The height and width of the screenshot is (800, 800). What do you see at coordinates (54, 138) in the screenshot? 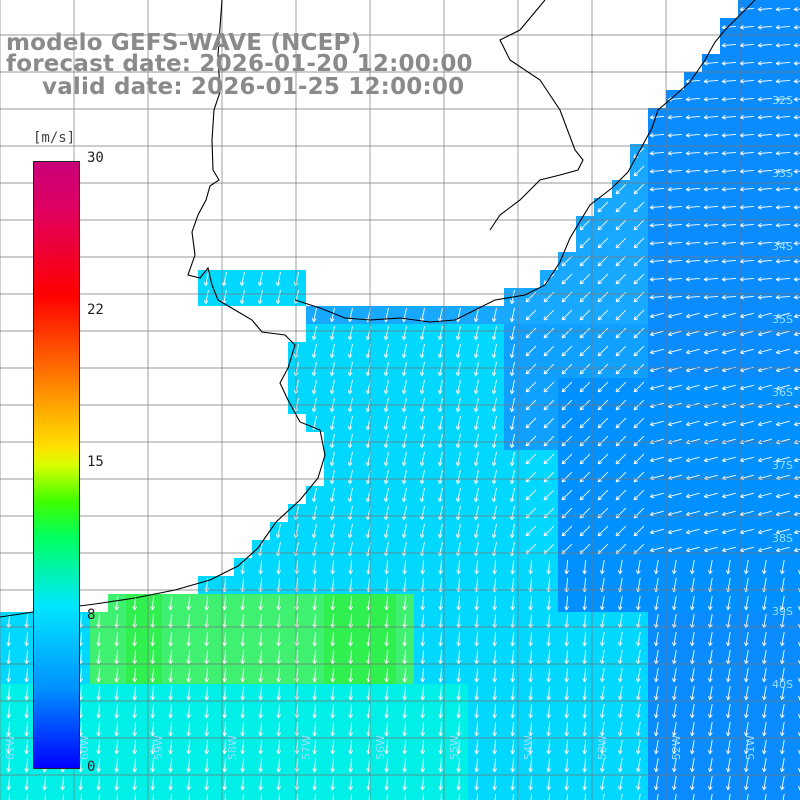
I see `colorbar-unit: [m/s]` at bounding box center [54, 138].